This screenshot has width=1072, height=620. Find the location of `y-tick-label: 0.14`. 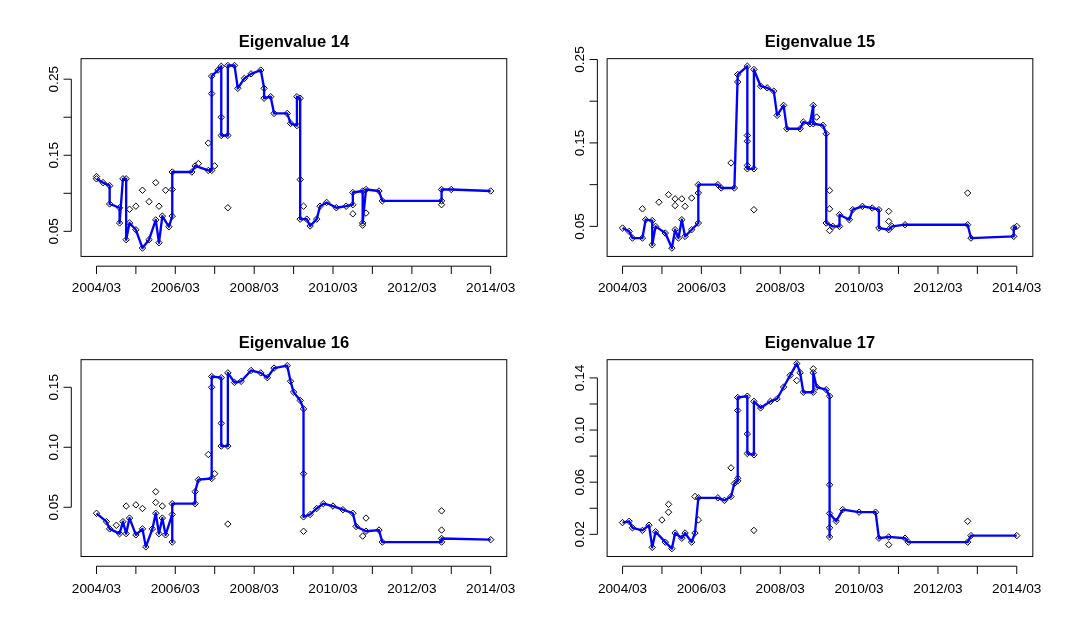

y-tick-label: 0.14 is located at coordinates (579, 378).